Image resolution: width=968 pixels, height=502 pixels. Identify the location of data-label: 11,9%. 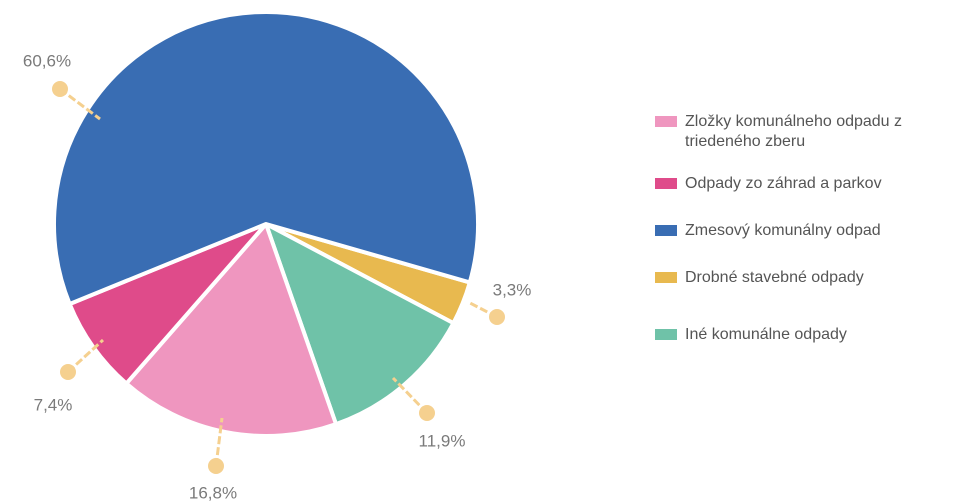
(442, 440).